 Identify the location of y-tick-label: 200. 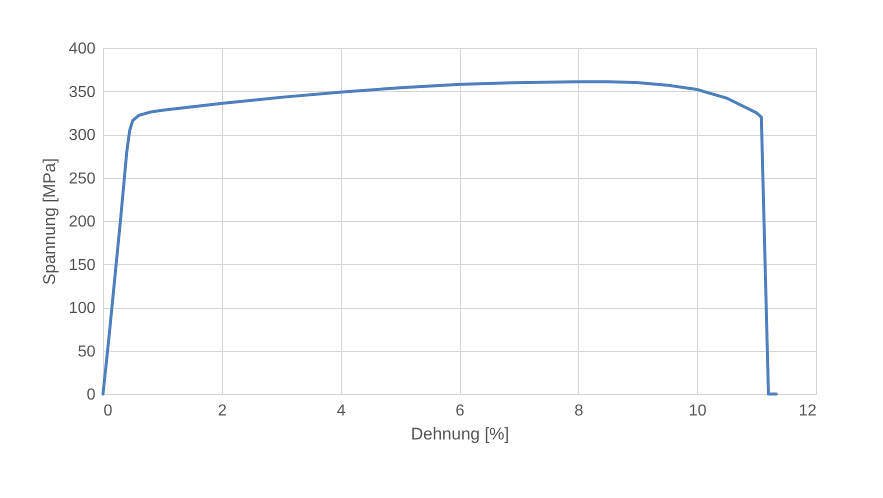
(82, 222).